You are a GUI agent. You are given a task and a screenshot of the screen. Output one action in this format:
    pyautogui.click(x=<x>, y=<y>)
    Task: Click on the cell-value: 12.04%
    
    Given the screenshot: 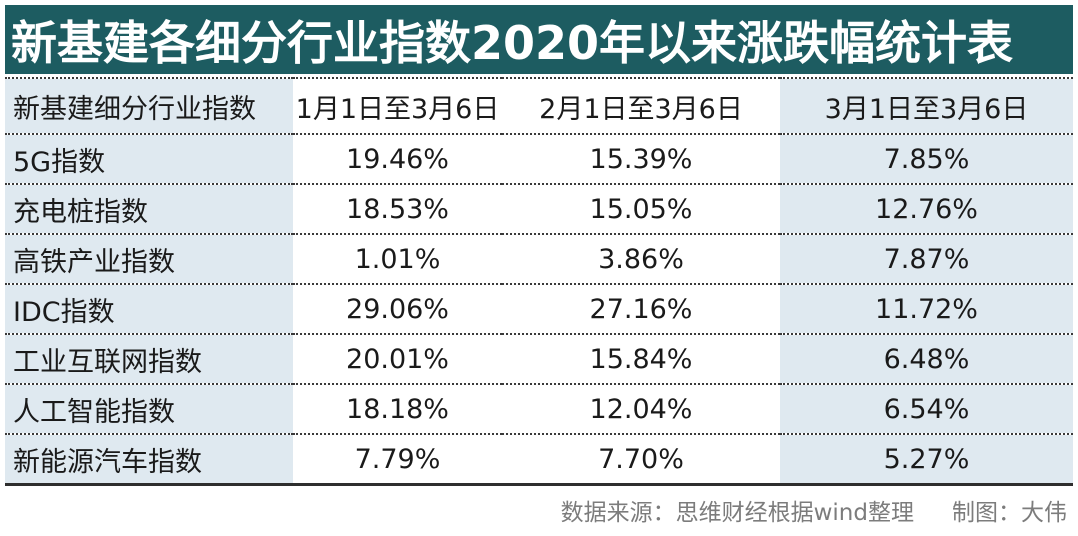 What is the action you would take?
    pyautogui.click(x=641, y=408)
    